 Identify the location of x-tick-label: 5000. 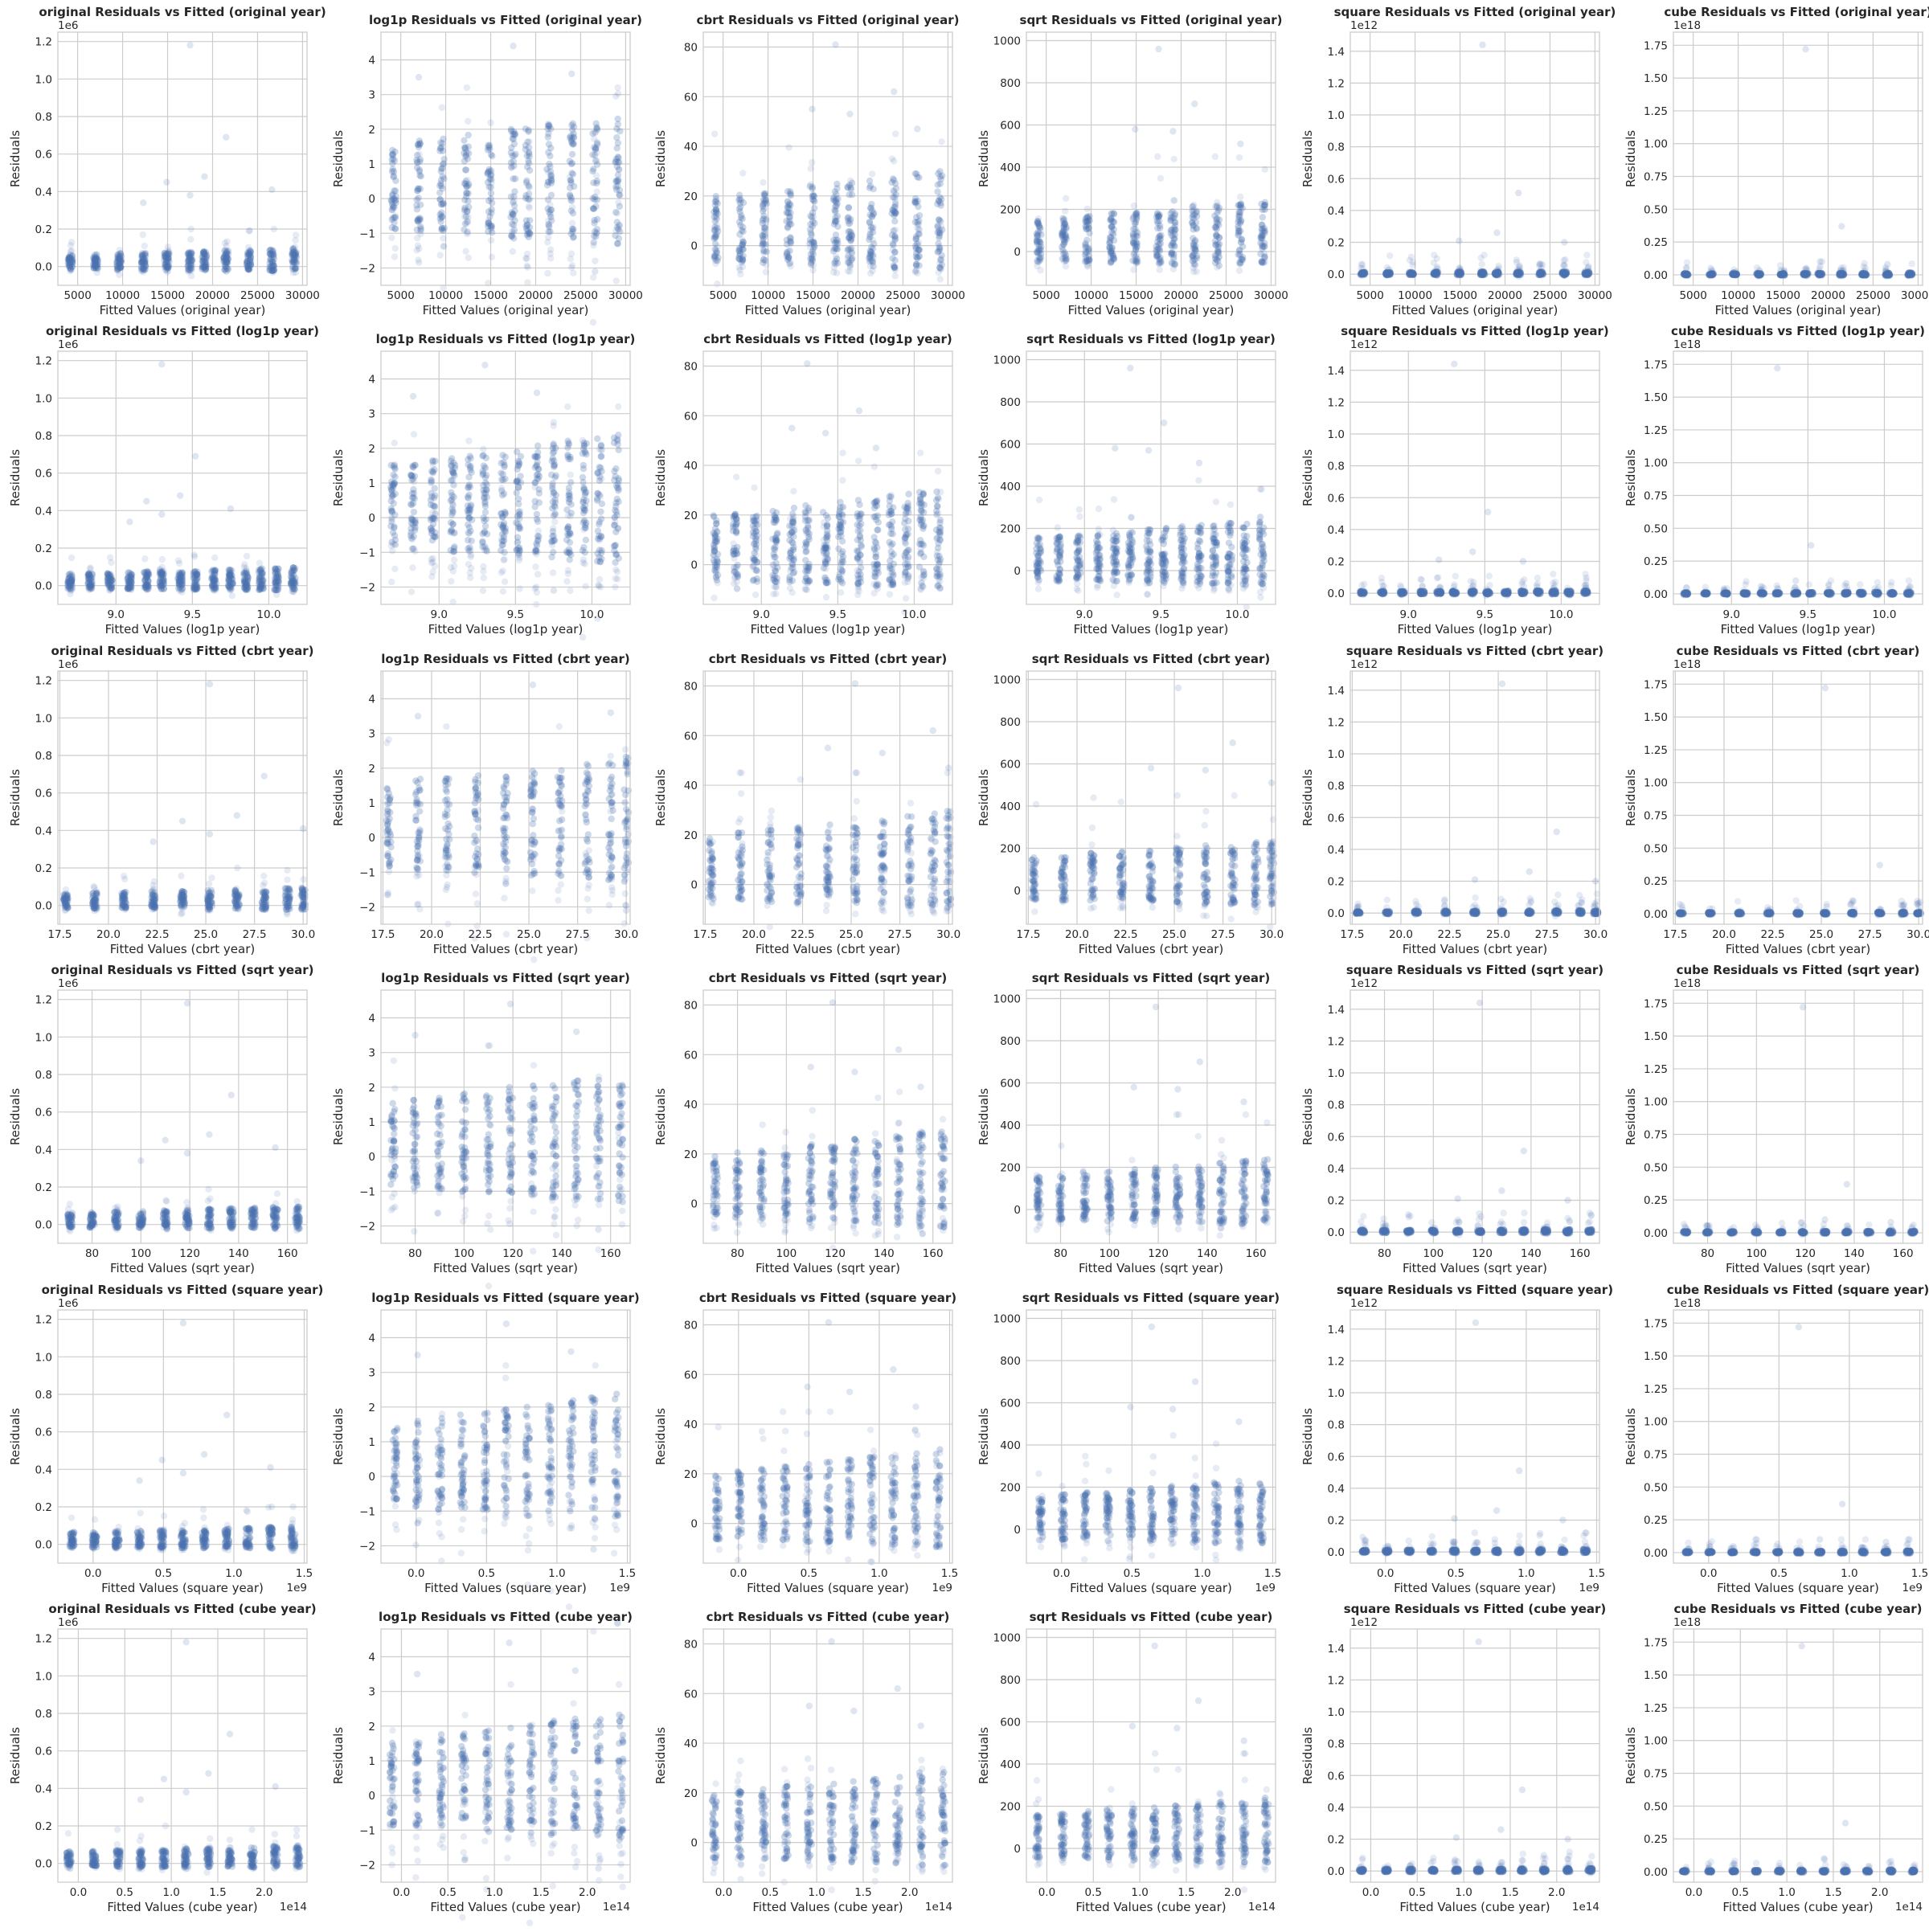
(1369, 295).